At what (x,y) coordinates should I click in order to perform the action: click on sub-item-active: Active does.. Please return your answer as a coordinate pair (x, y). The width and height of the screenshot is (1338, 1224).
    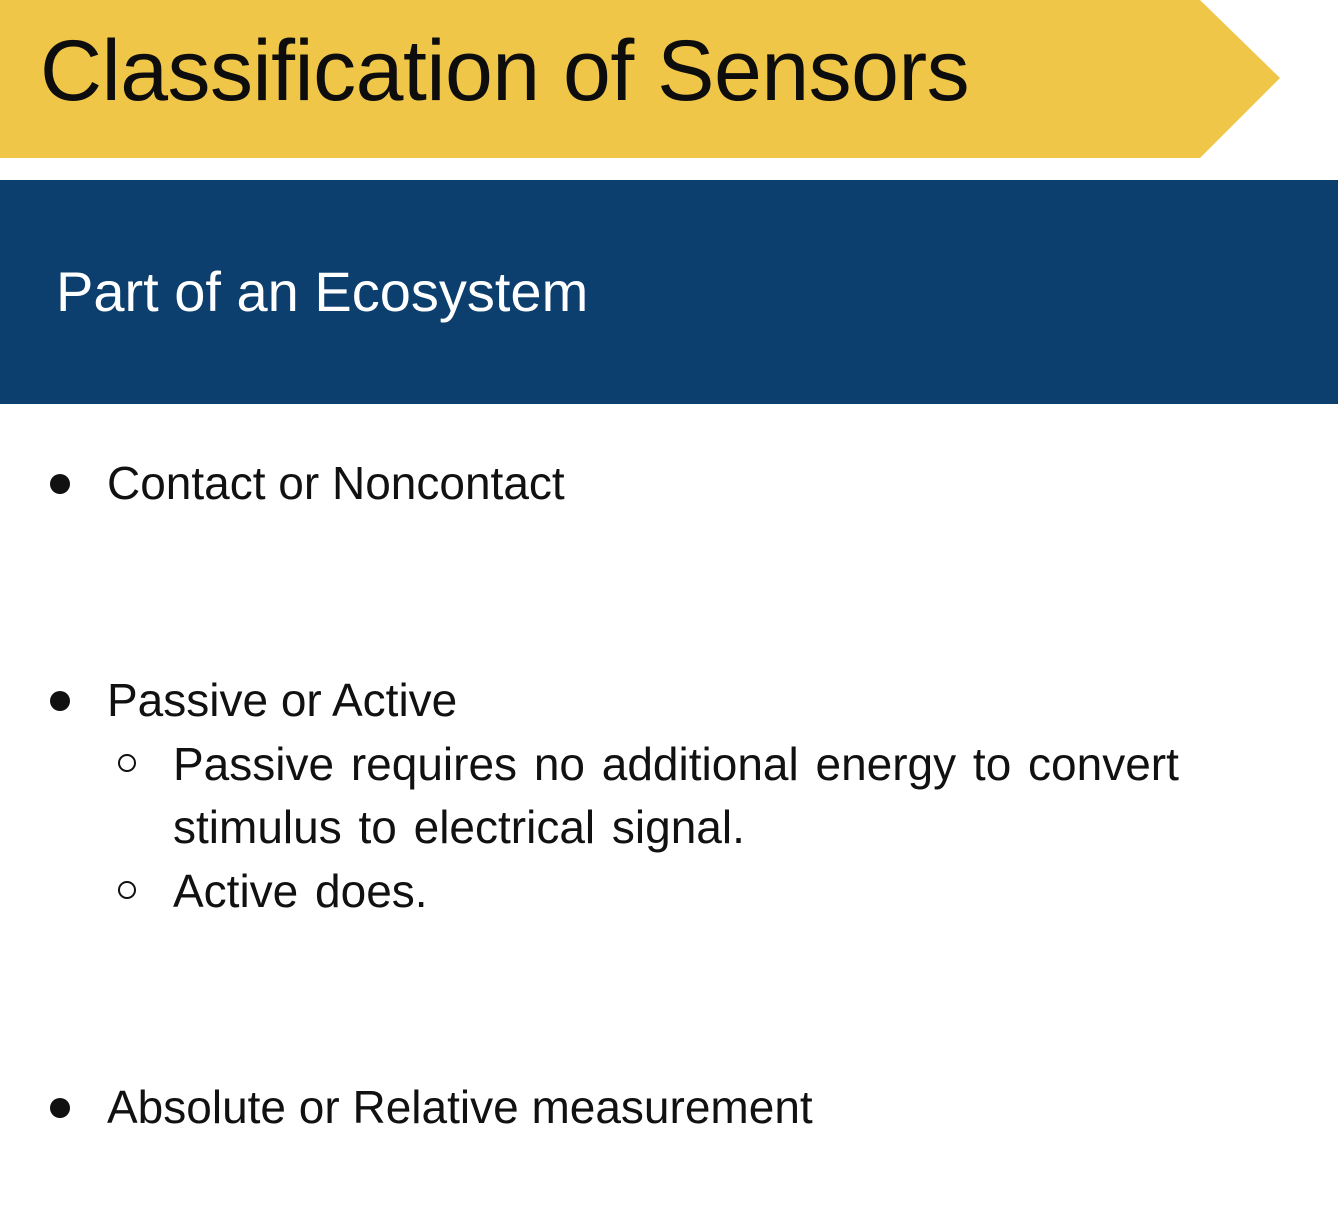
    Looking at the image, I should click on (708, 891).